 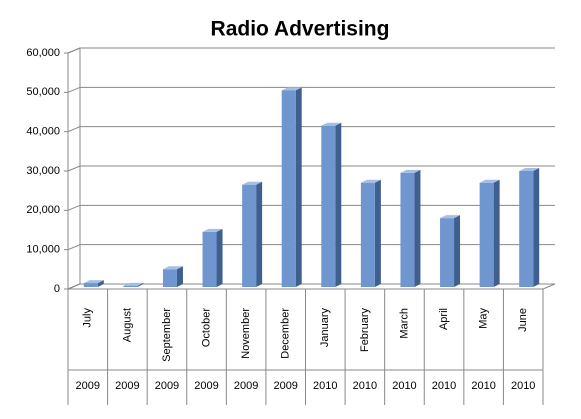 What do you see at coordinates (43, 171) in the screenshot?
I see `y-tick-label: 30,000` at bounding box center [43, 171].